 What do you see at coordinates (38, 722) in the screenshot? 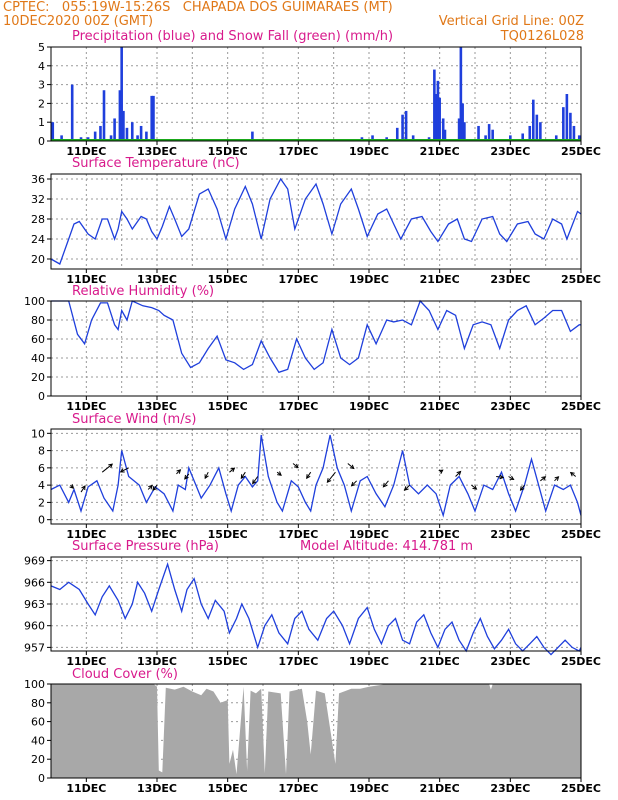
I see `cloud-ytick-label: 60` at bounding box center [38, 722].